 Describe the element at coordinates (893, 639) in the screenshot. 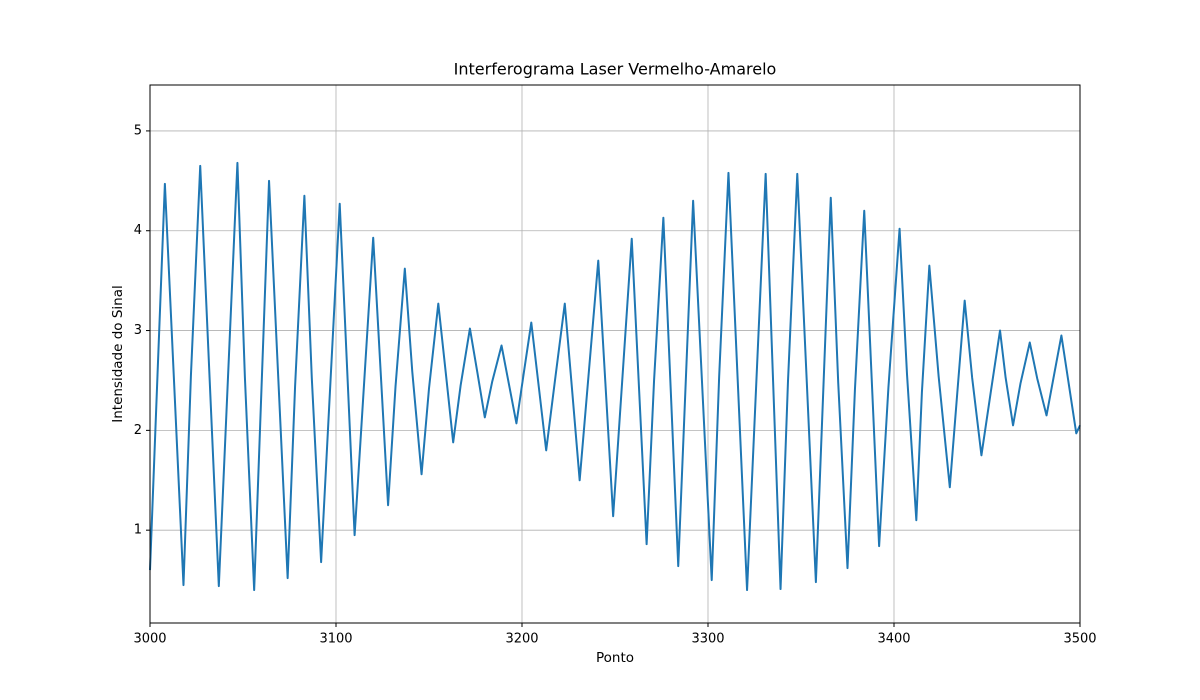

I see `x-tick-label: 3400` at that location.